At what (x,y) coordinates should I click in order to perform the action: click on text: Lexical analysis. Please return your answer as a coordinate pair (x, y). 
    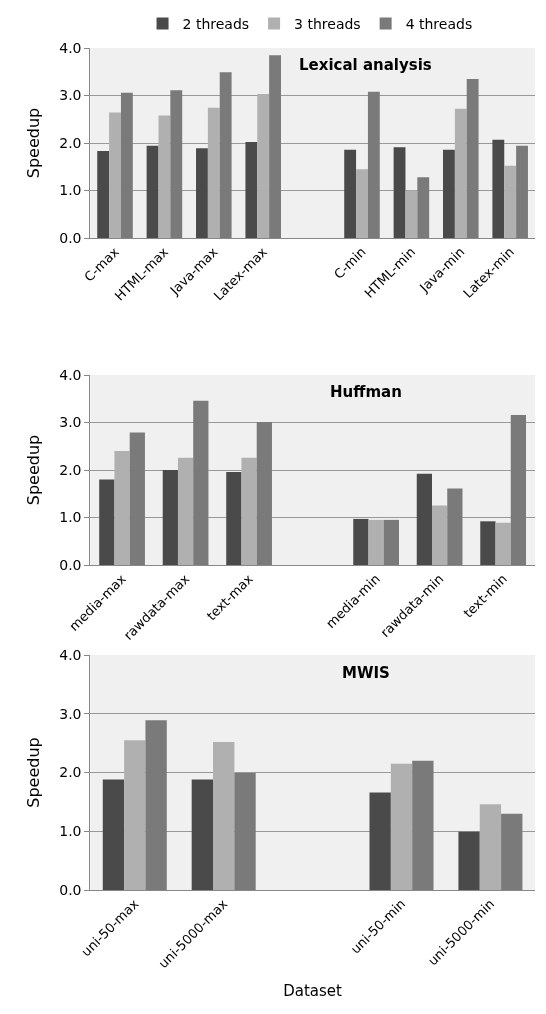
    Looking at the image, I should click on (365, 65).